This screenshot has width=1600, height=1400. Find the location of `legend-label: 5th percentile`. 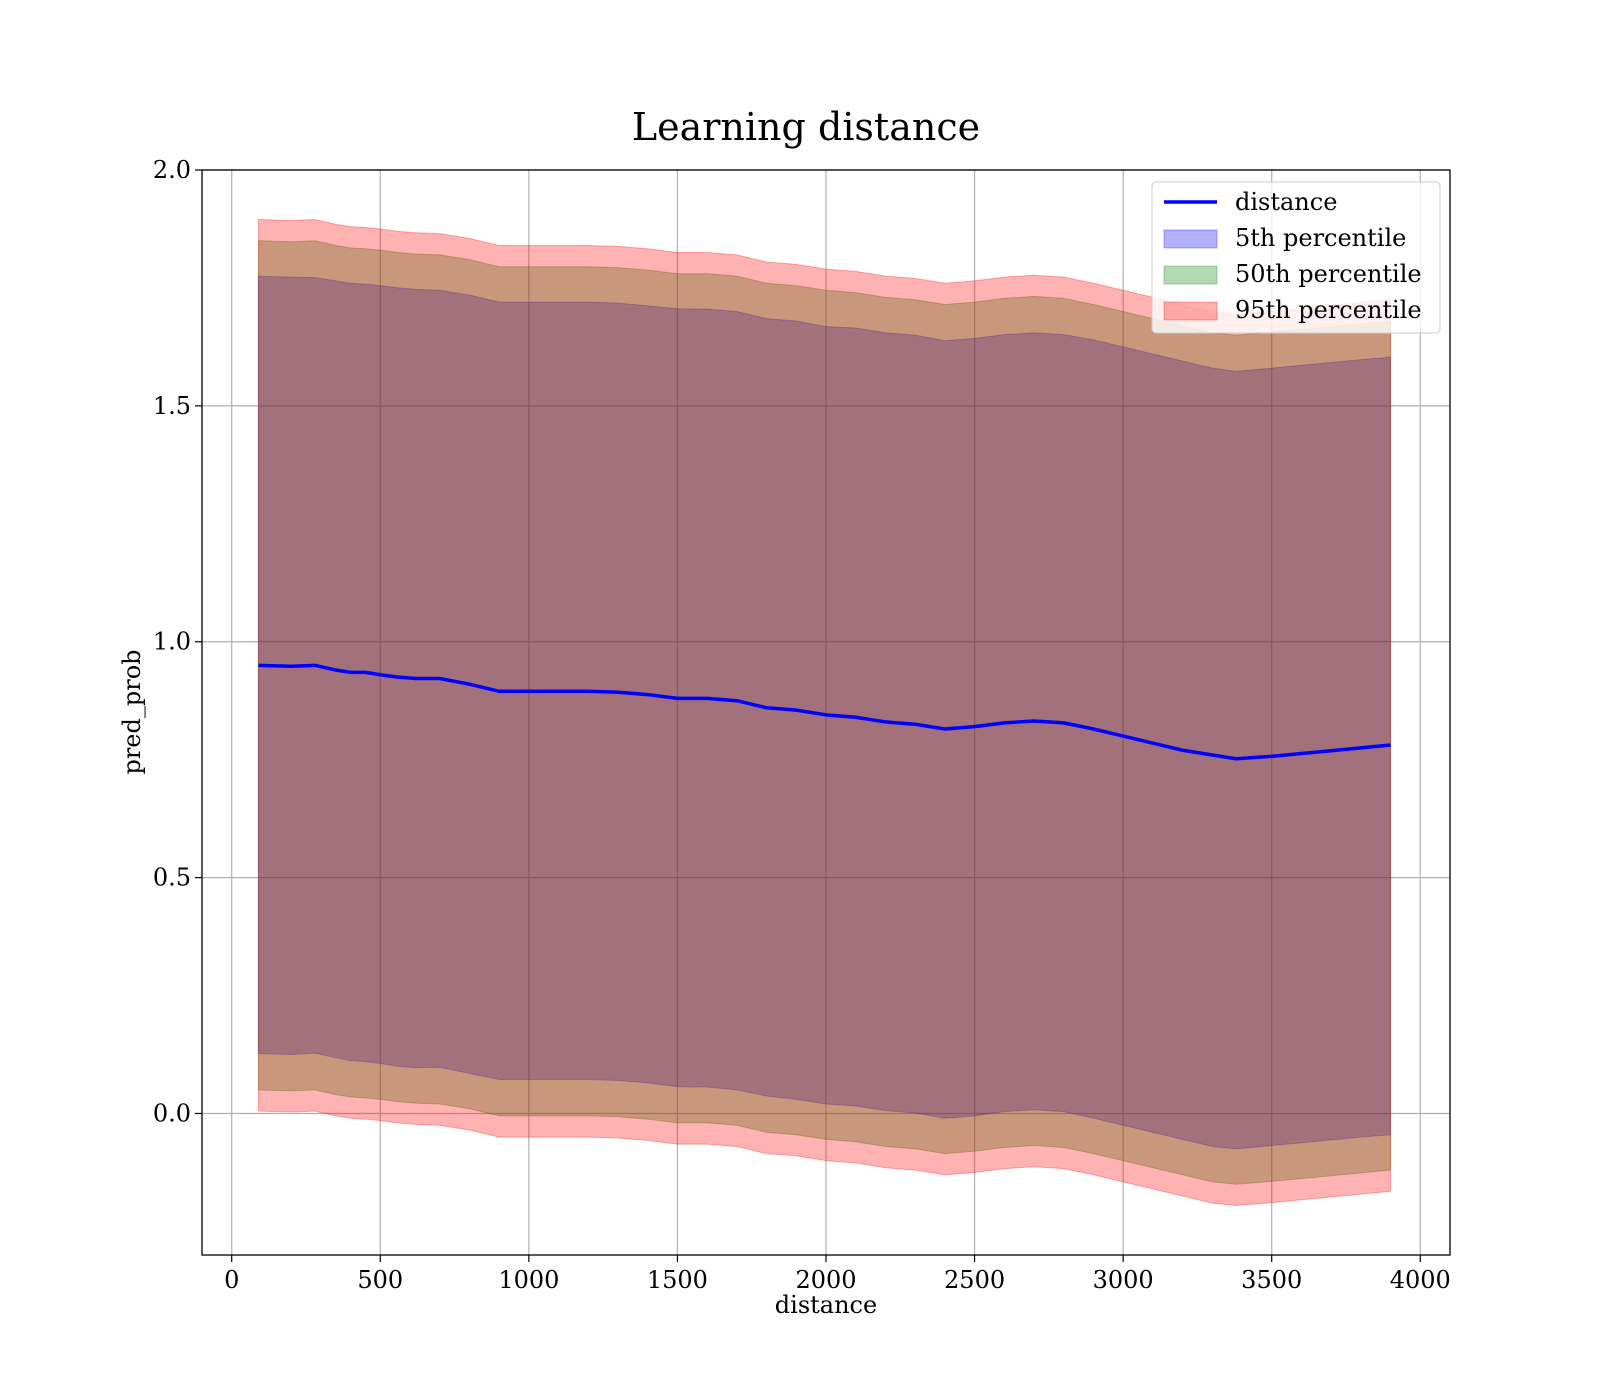

legend-label: 5th percentile is located at coordinates (1320, 238).